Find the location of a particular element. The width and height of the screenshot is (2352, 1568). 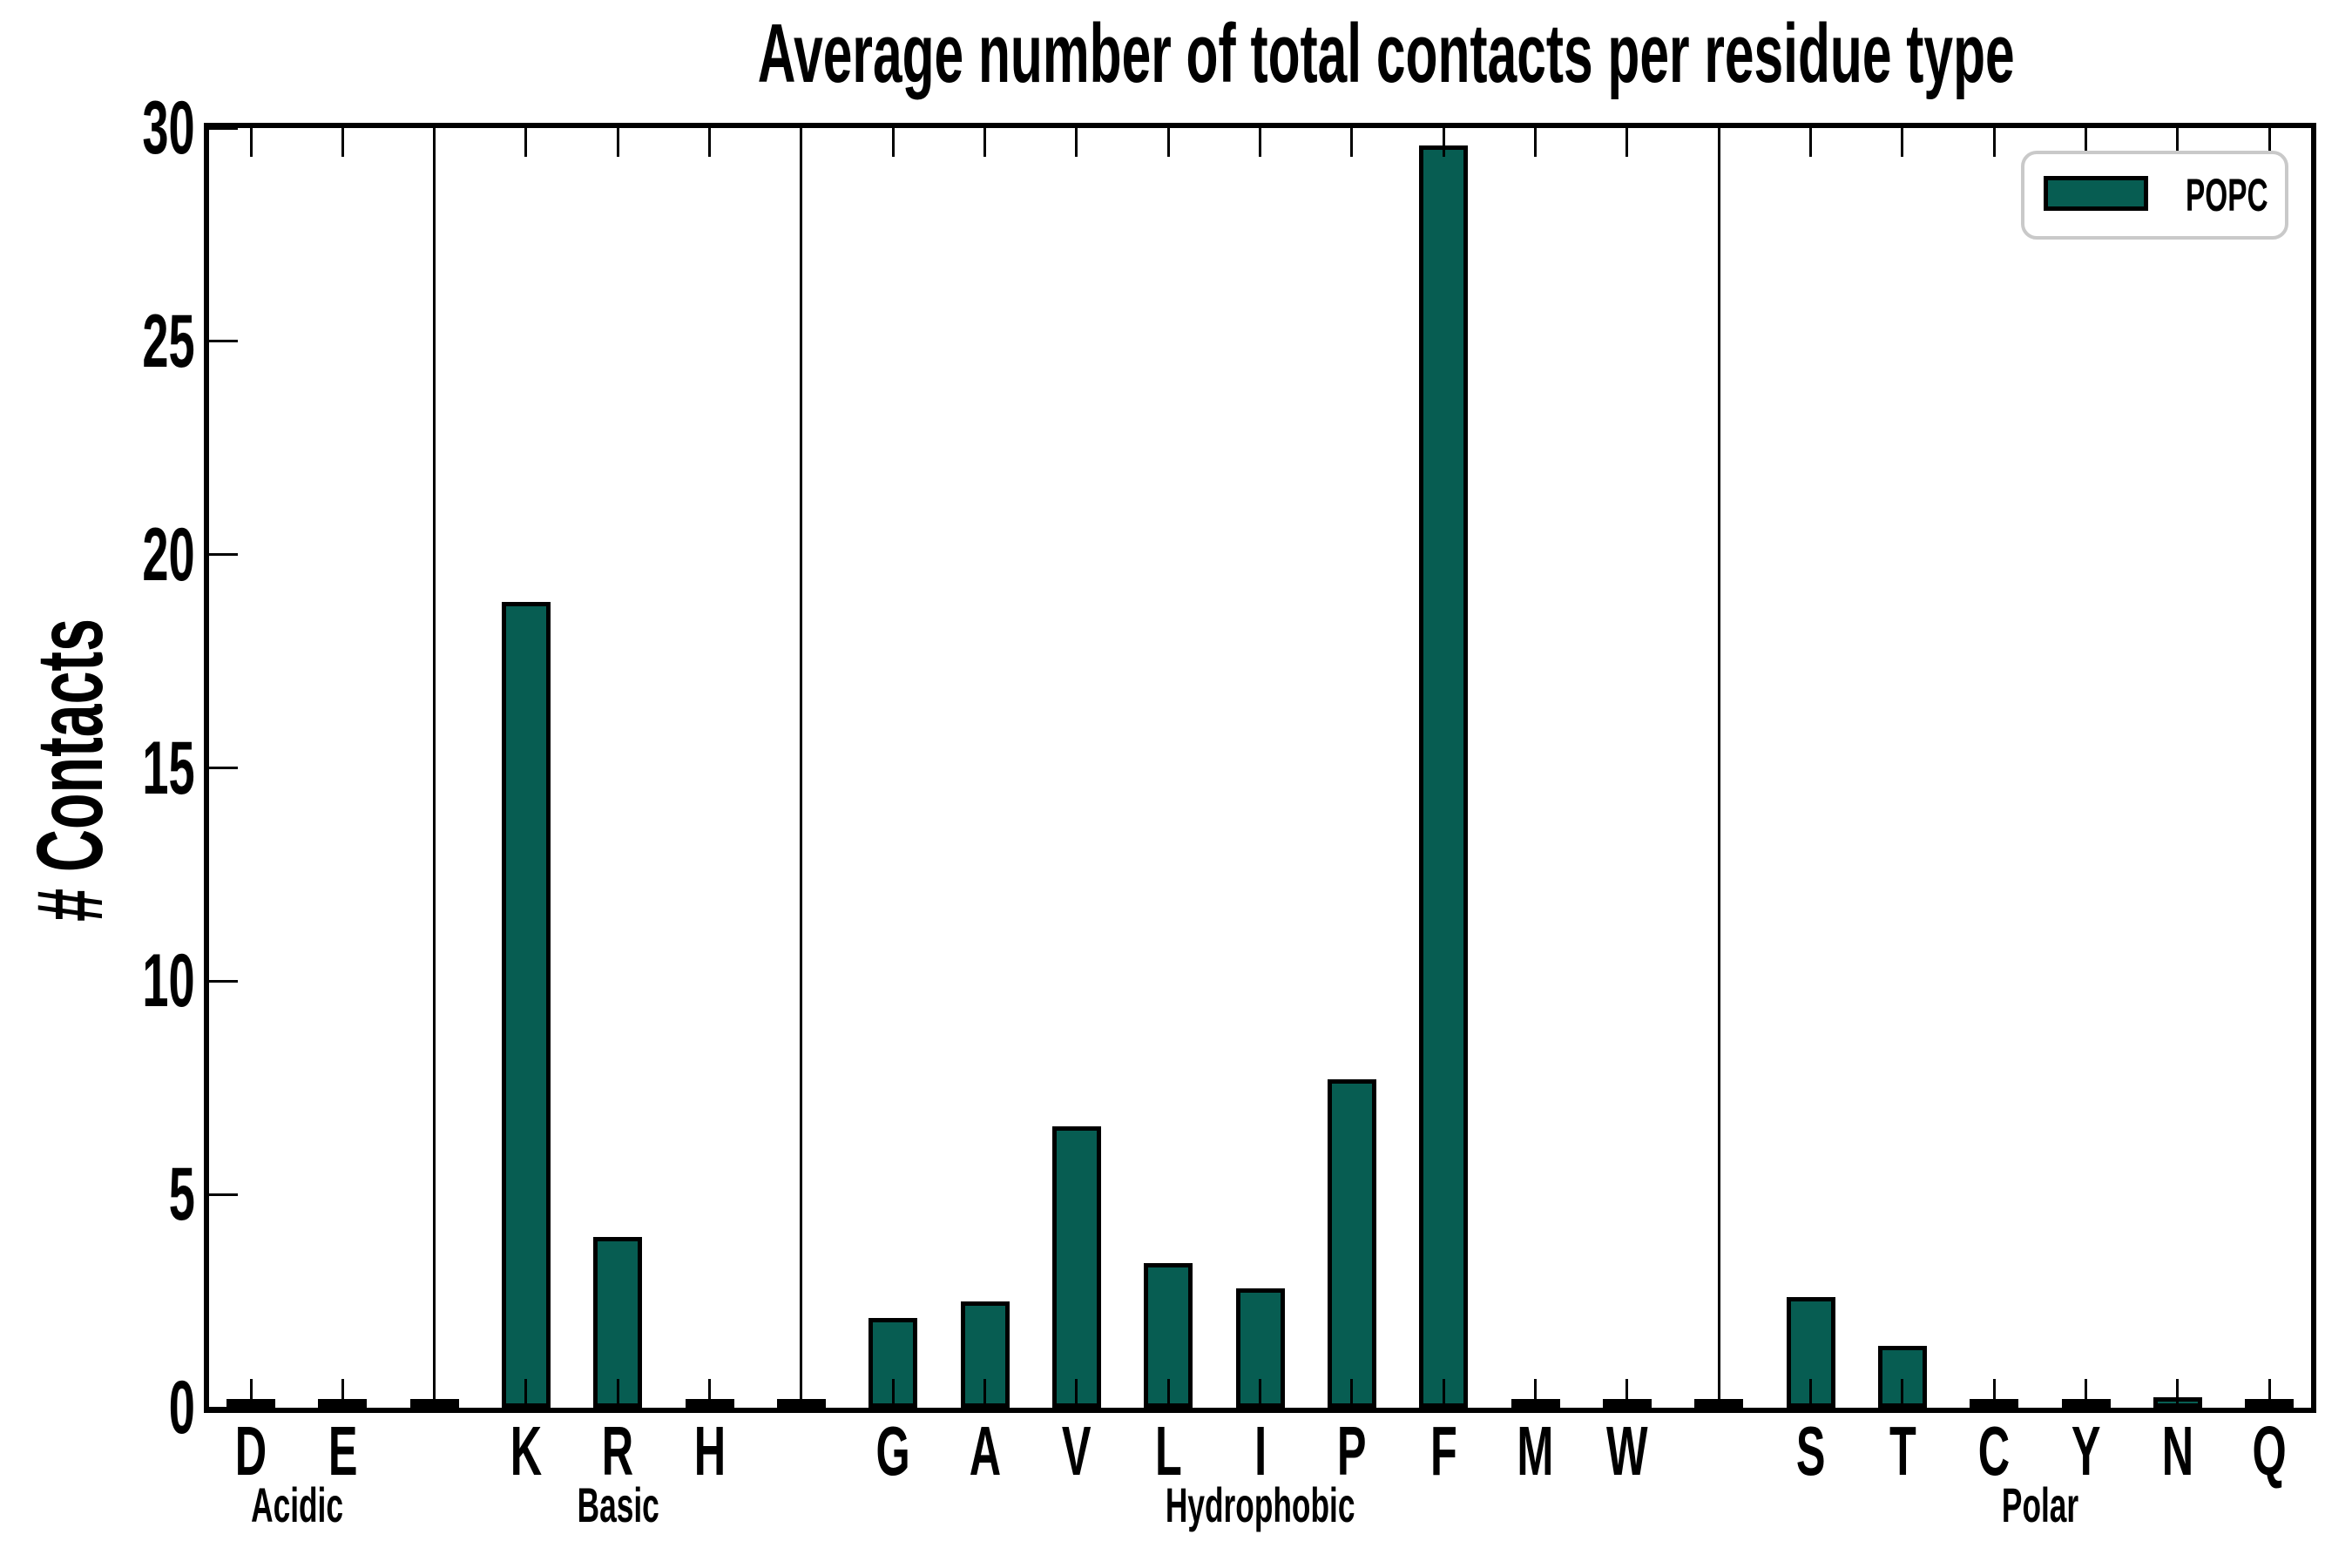

x-tick-label-text: K is located at coordinates (526, 1451).